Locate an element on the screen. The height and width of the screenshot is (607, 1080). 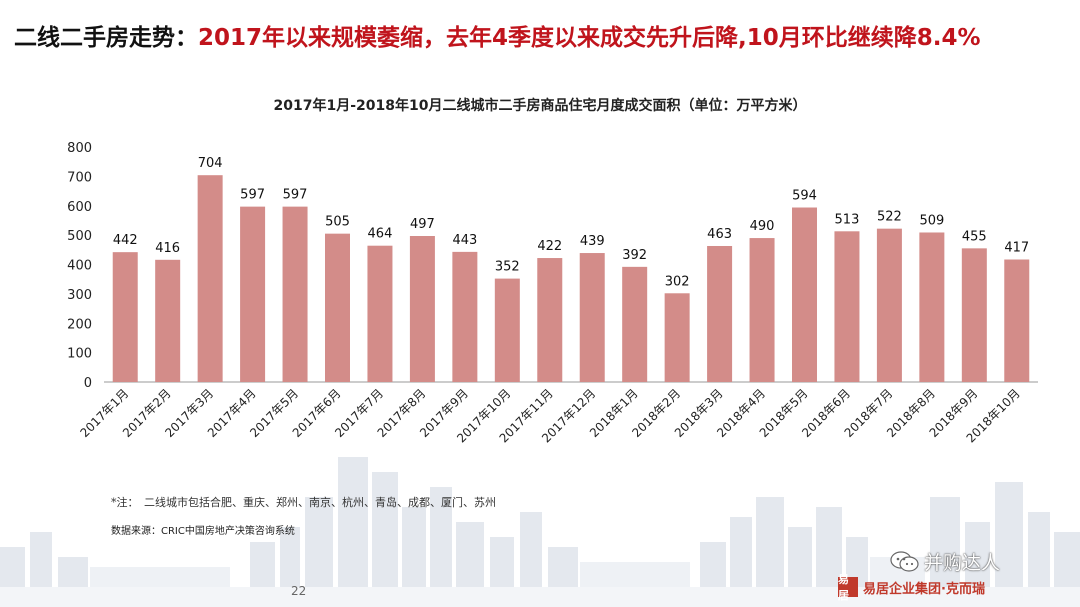
data-label: 422 is located at coordinates (549, 246).